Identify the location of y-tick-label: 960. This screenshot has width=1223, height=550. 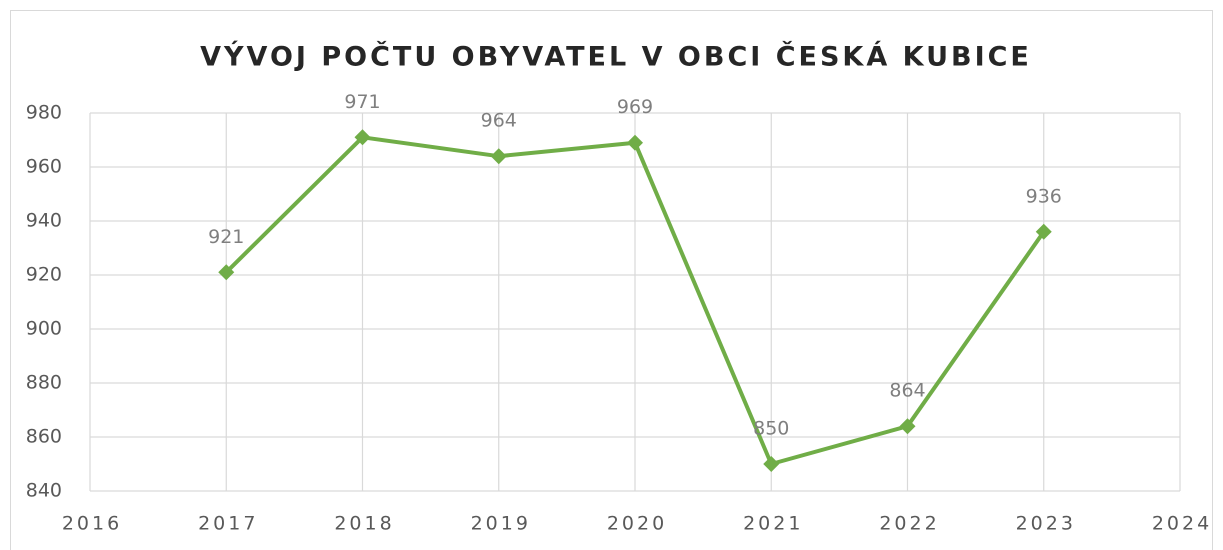
(44, 167).